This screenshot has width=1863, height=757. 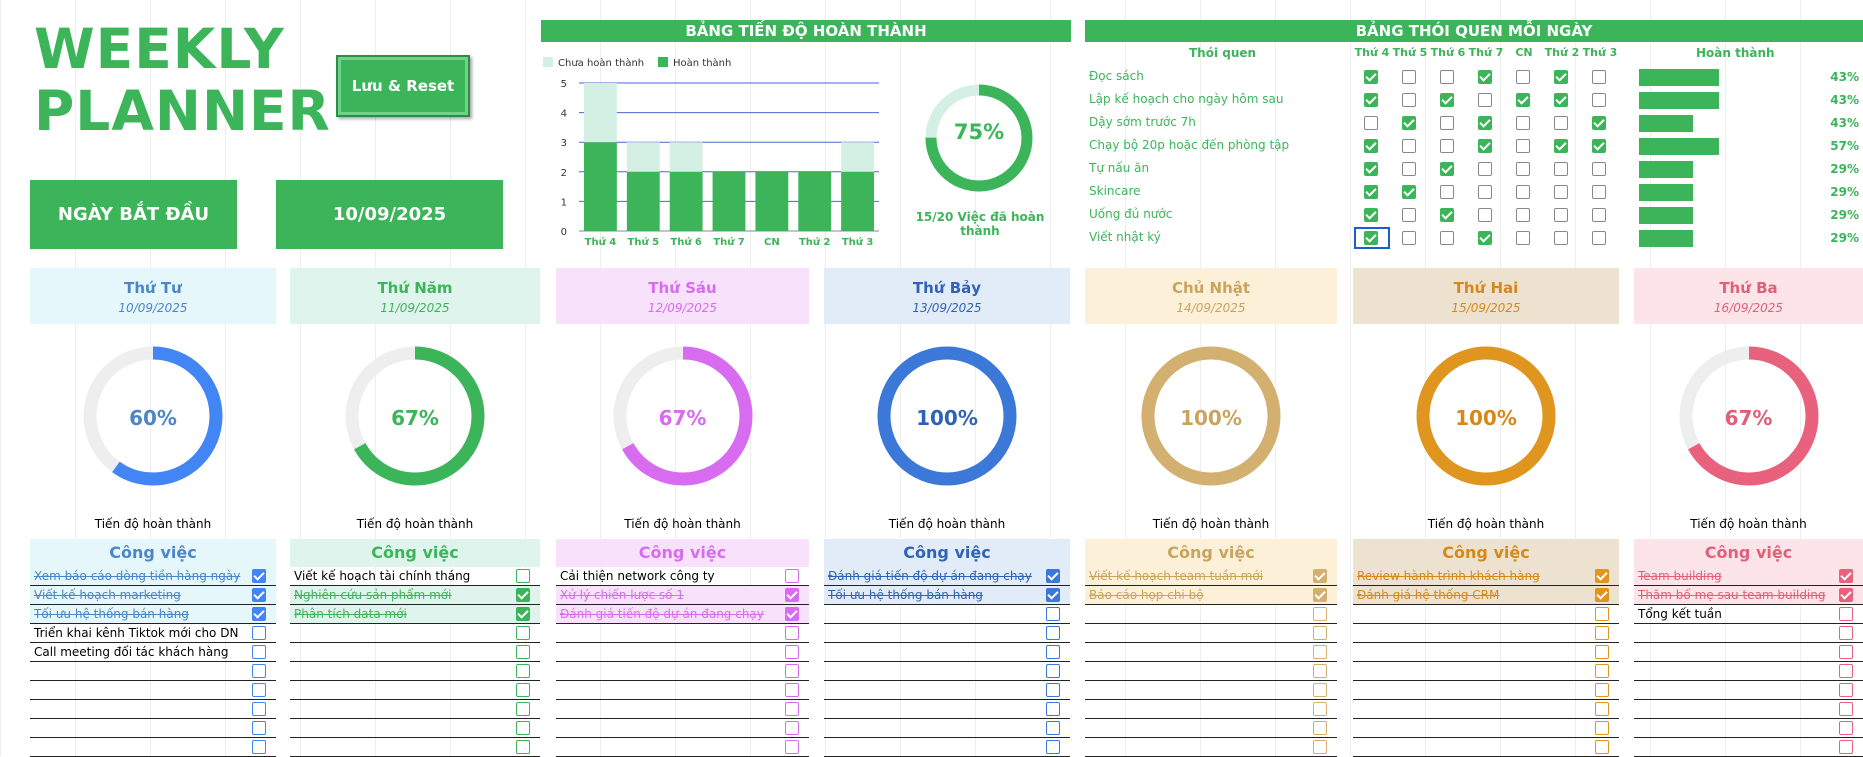 What do you see at coordinates (1748, 595) in the screenshot?
I see `task-row: Thăm bố mẹ sau team building` at bounding box center [1748, 595].